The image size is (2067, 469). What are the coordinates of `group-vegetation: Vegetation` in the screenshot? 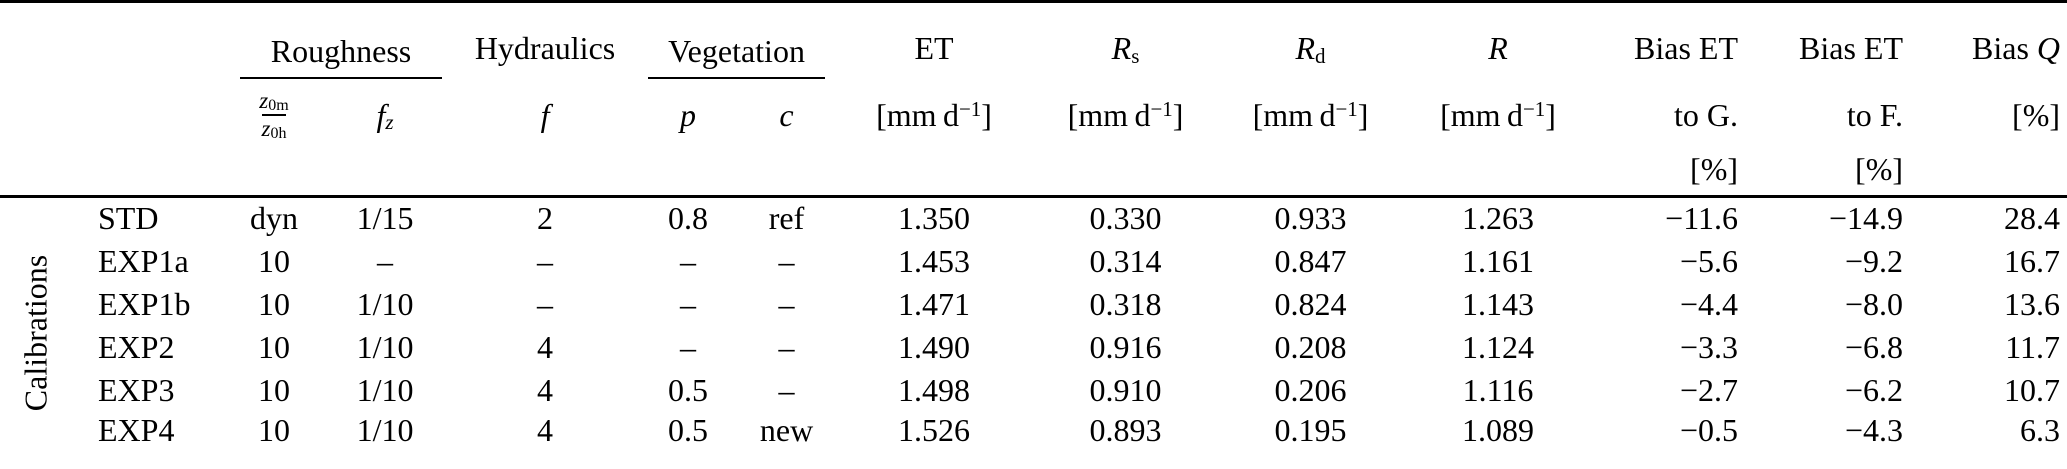 It's located at (736, 43).